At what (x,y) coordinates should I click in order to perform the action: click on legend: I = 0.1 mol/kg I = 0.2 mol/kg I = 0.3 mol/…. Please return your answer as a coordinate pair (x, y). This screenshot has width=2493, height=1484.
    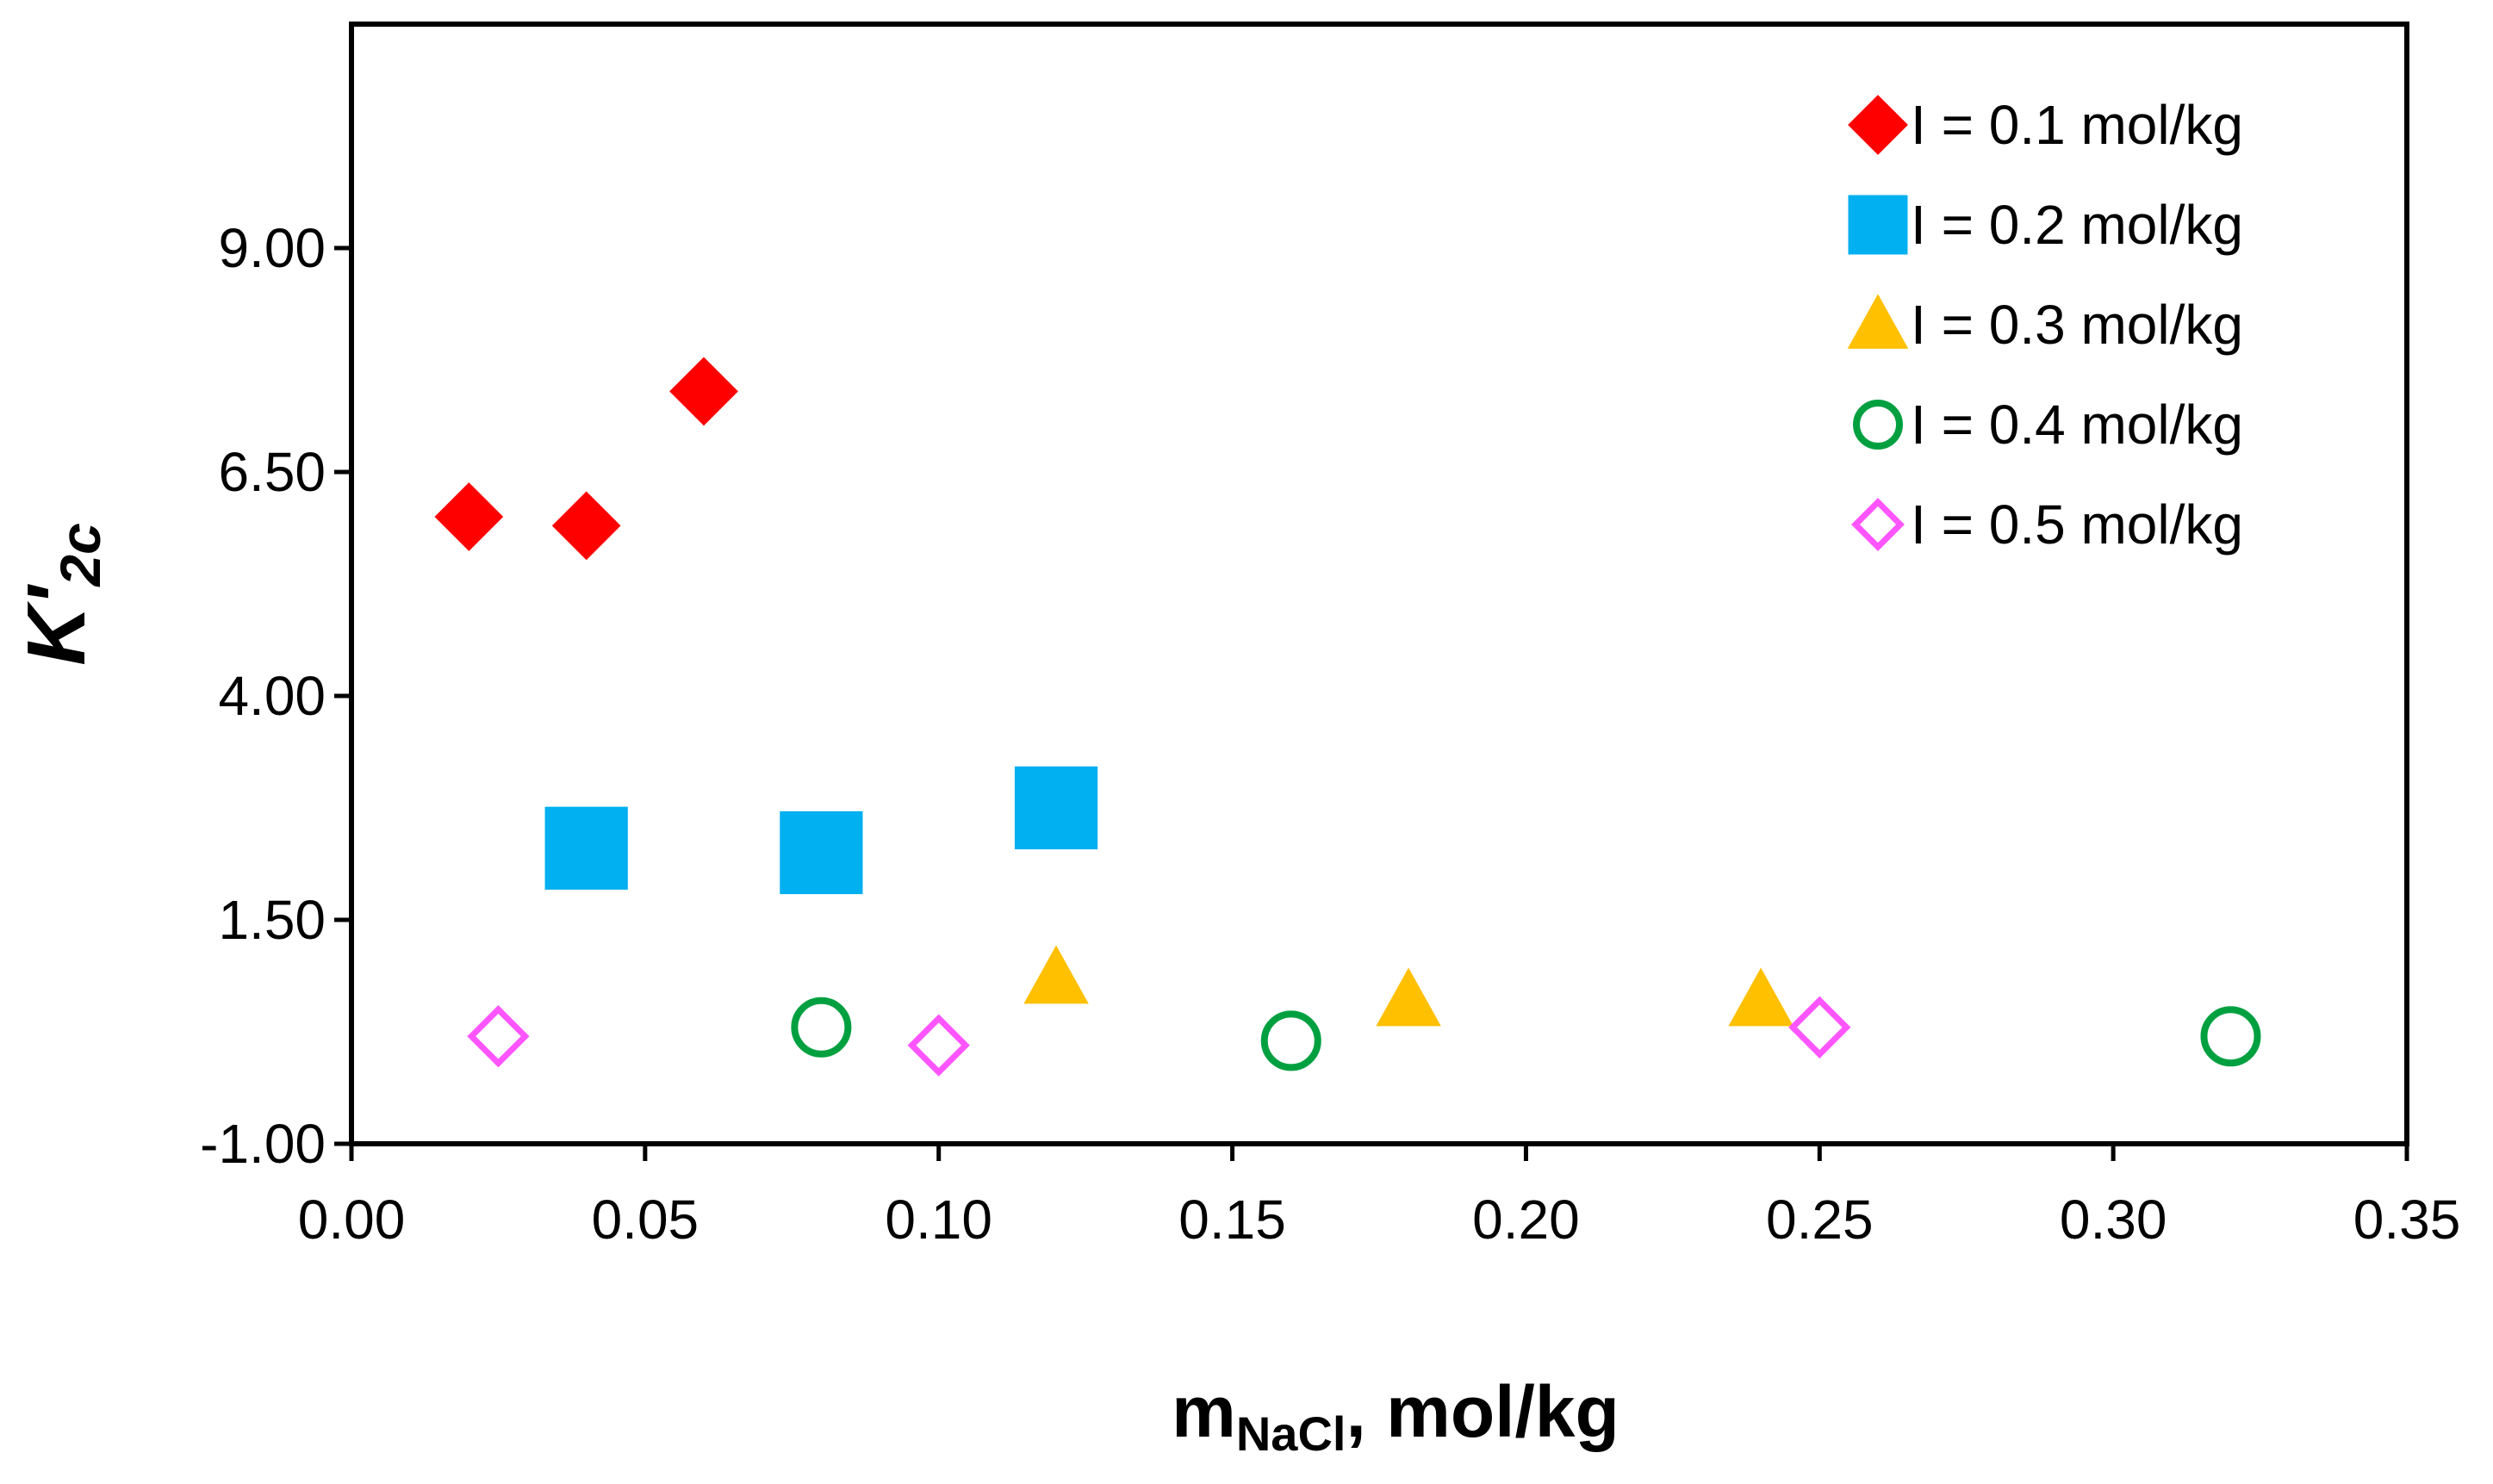
    Looking at the image, I should click on (2045, 325).